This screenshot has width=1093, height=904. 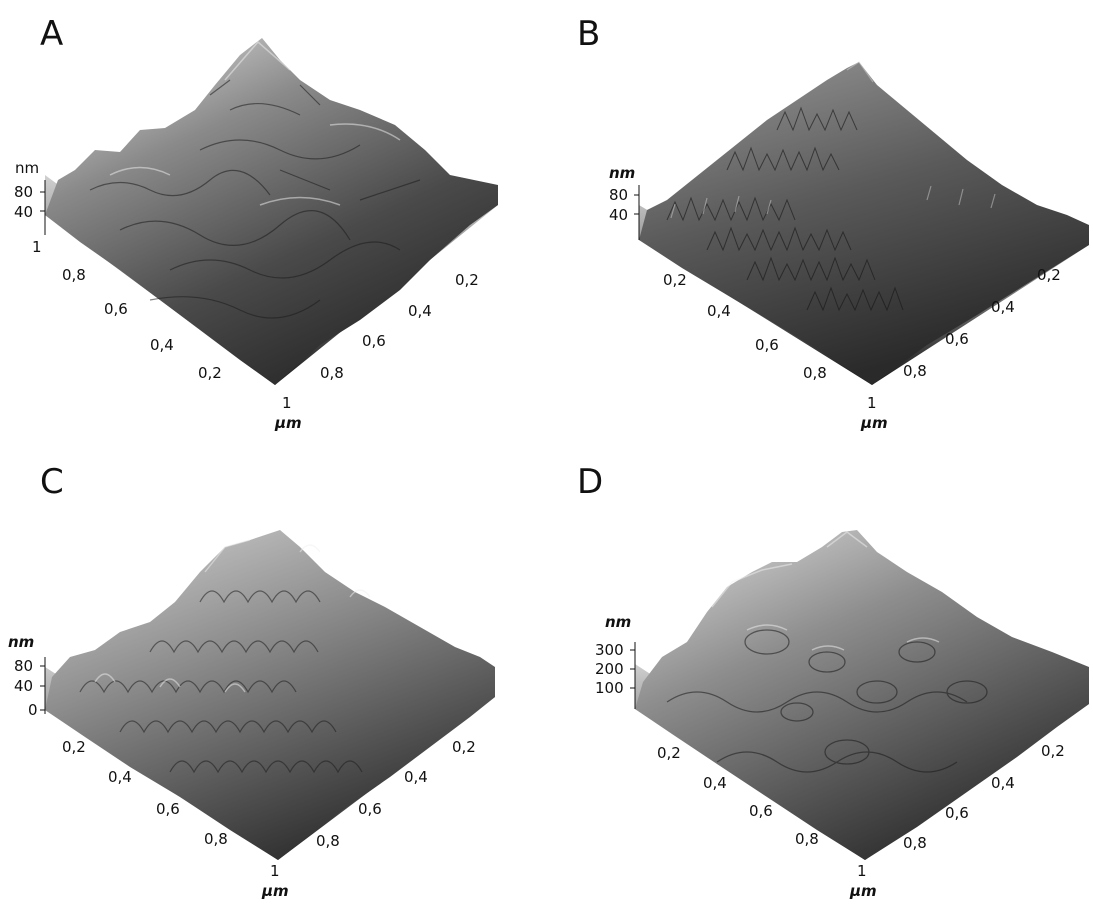 I want to click on z-tick: 200, so click(x=609, y=669).